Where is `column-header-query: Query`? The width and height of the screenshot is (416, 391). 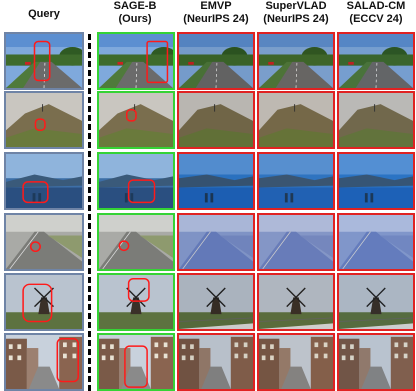 column-header-query: Query is located at coordinates (44, 14).